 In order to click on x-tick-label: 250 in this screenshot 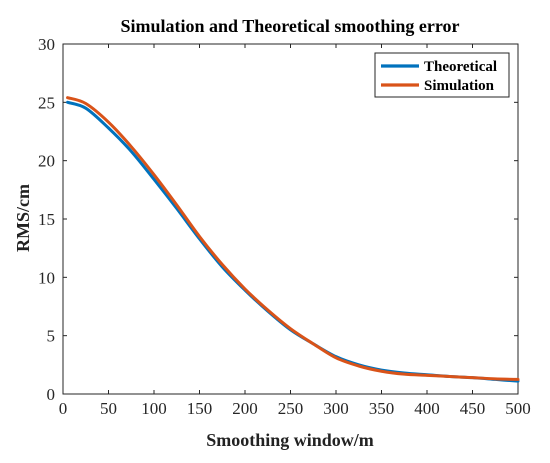, I will do `click(291, 408)`.